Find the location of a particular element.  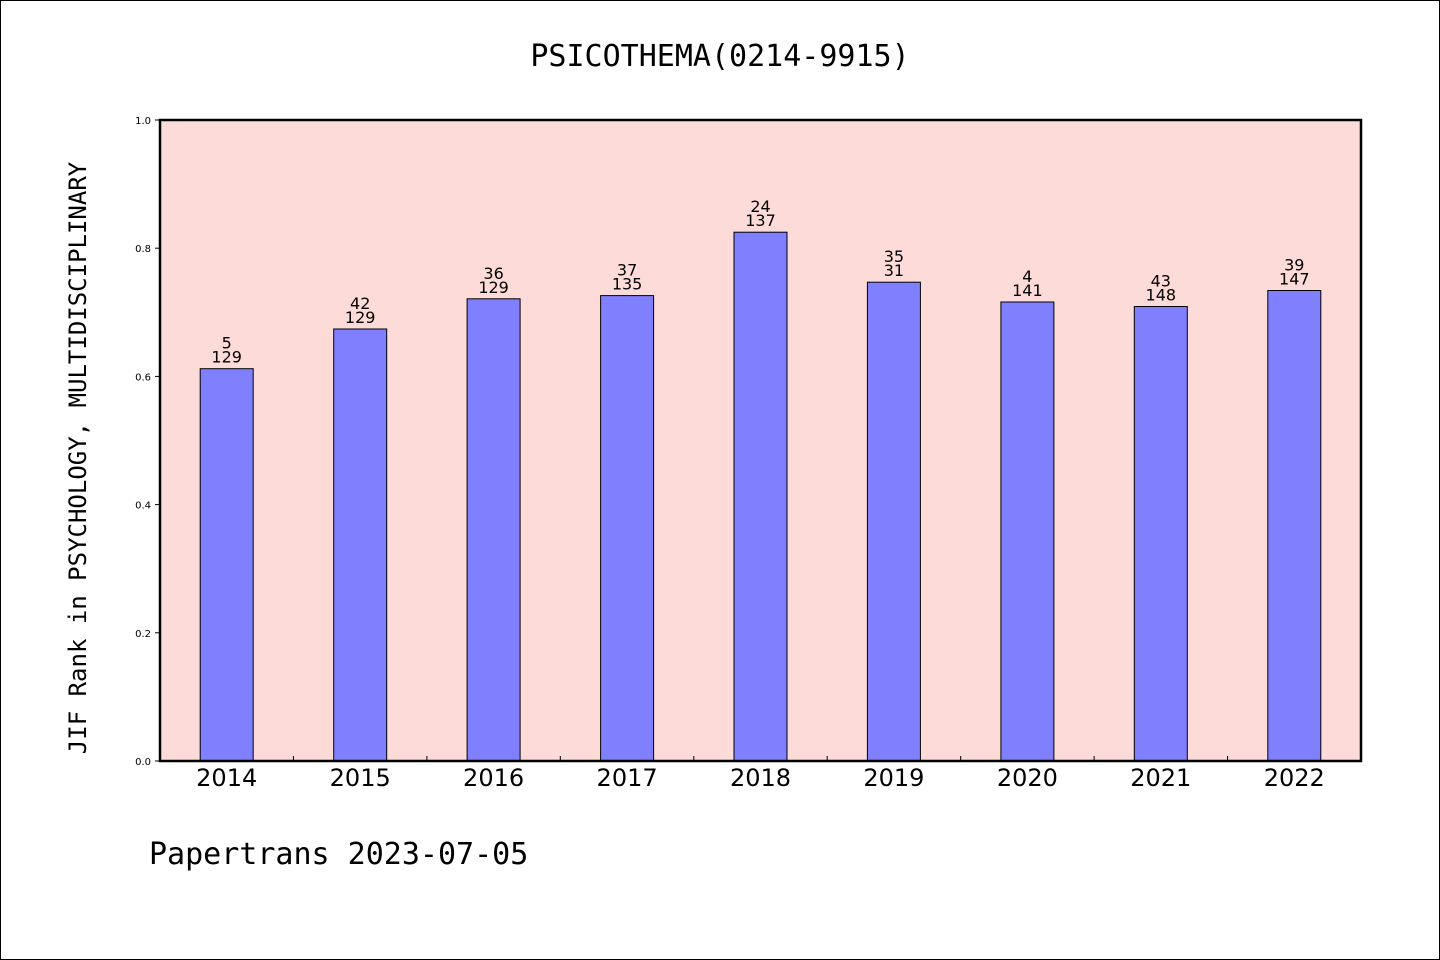

bar-total-label: 147 is located at coordinates (1294, 279).